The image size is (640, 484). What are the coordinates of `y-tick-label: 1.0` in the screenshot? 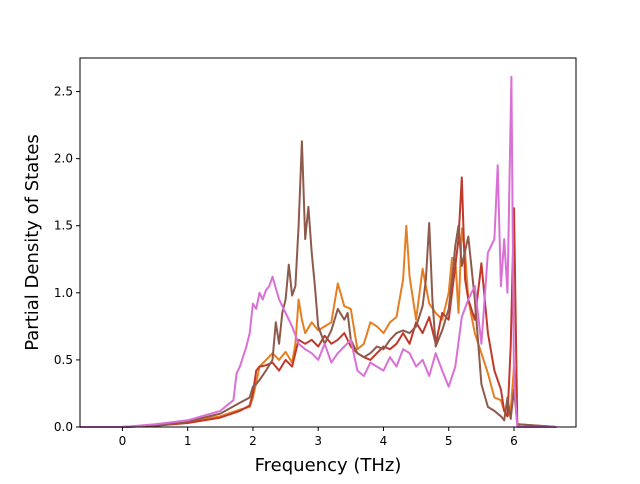 It's located at (63, 293).